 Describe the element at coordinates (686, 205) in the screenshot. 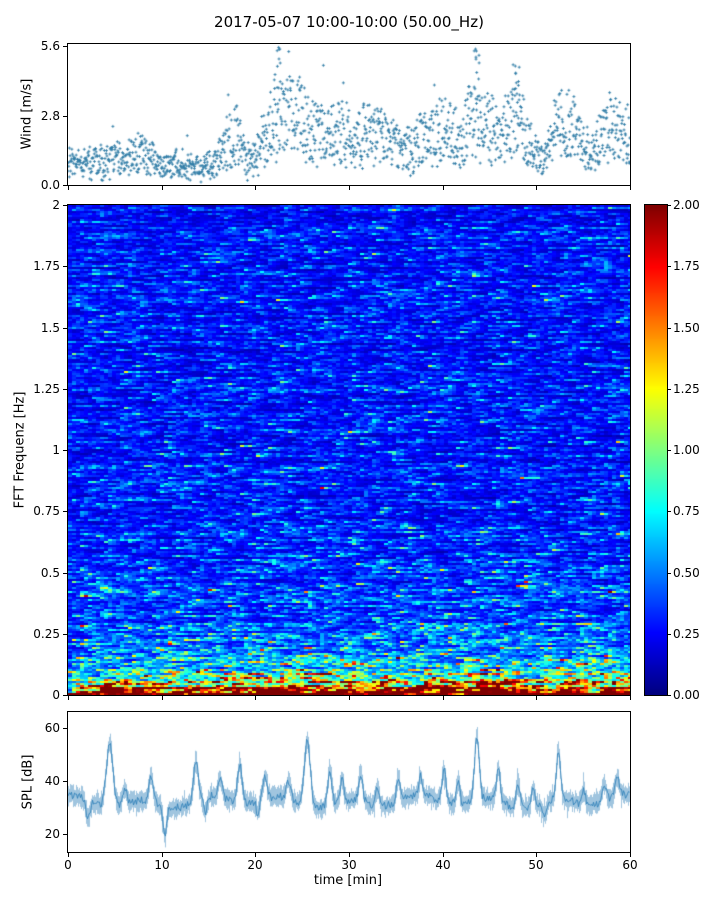

I see `tick-label: 2.00` at that location.